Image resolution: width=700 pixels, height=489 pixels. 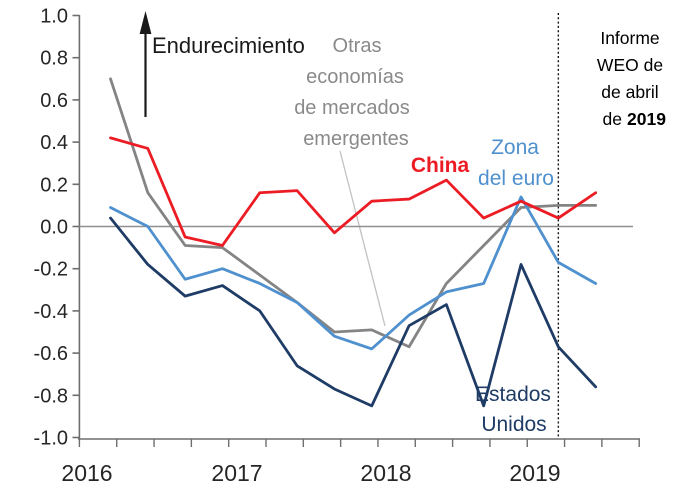 What do you see at coordinates (54, 185) in the screenshot?
I see `y-axis-tick-label: 0.2` at bounding box center [54, 185].